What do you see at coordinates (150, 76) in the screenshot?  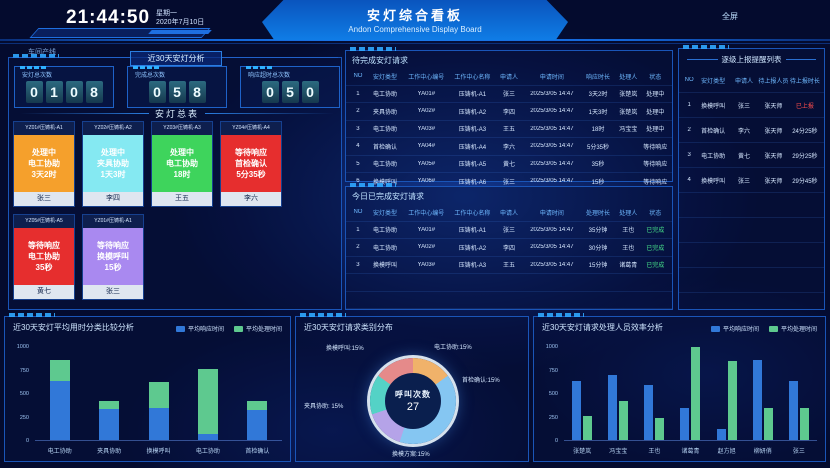 I see `counter-label: 完成总次数` at bounding box center [150, 76].